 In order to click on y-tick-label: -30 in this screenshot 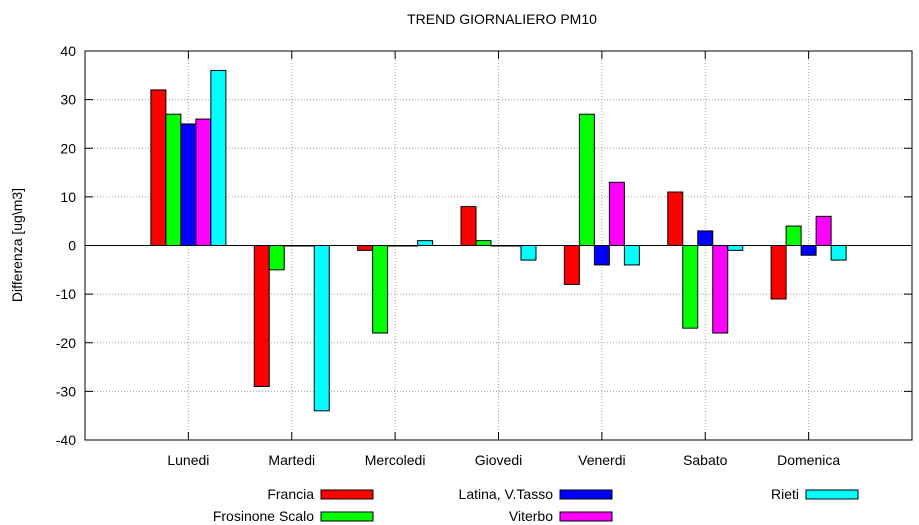, I will do `click(66, 391)`.